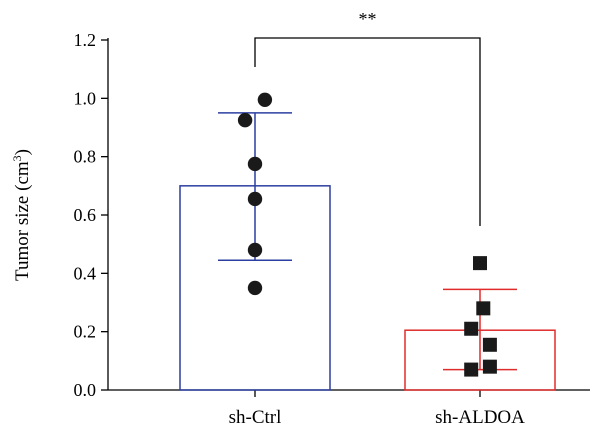 This screenshot has height=441, width=600. I want to click on y-axis-label-superscript: 3, so click(17, 158).